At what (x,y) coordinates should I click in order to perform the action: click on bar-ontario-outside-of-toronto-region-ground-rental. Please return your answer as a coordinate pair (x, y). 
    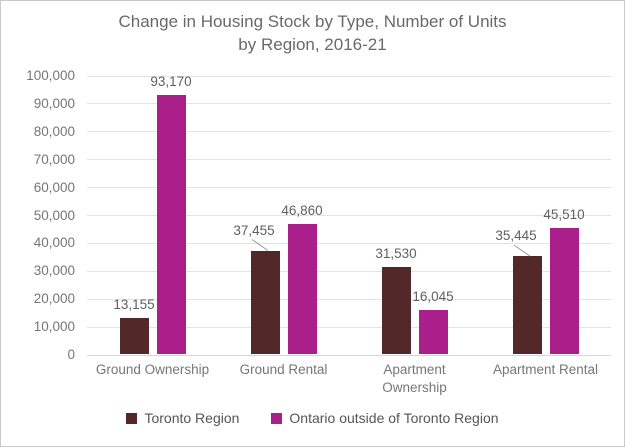
    Looking at the image, I should click on (302, 289).